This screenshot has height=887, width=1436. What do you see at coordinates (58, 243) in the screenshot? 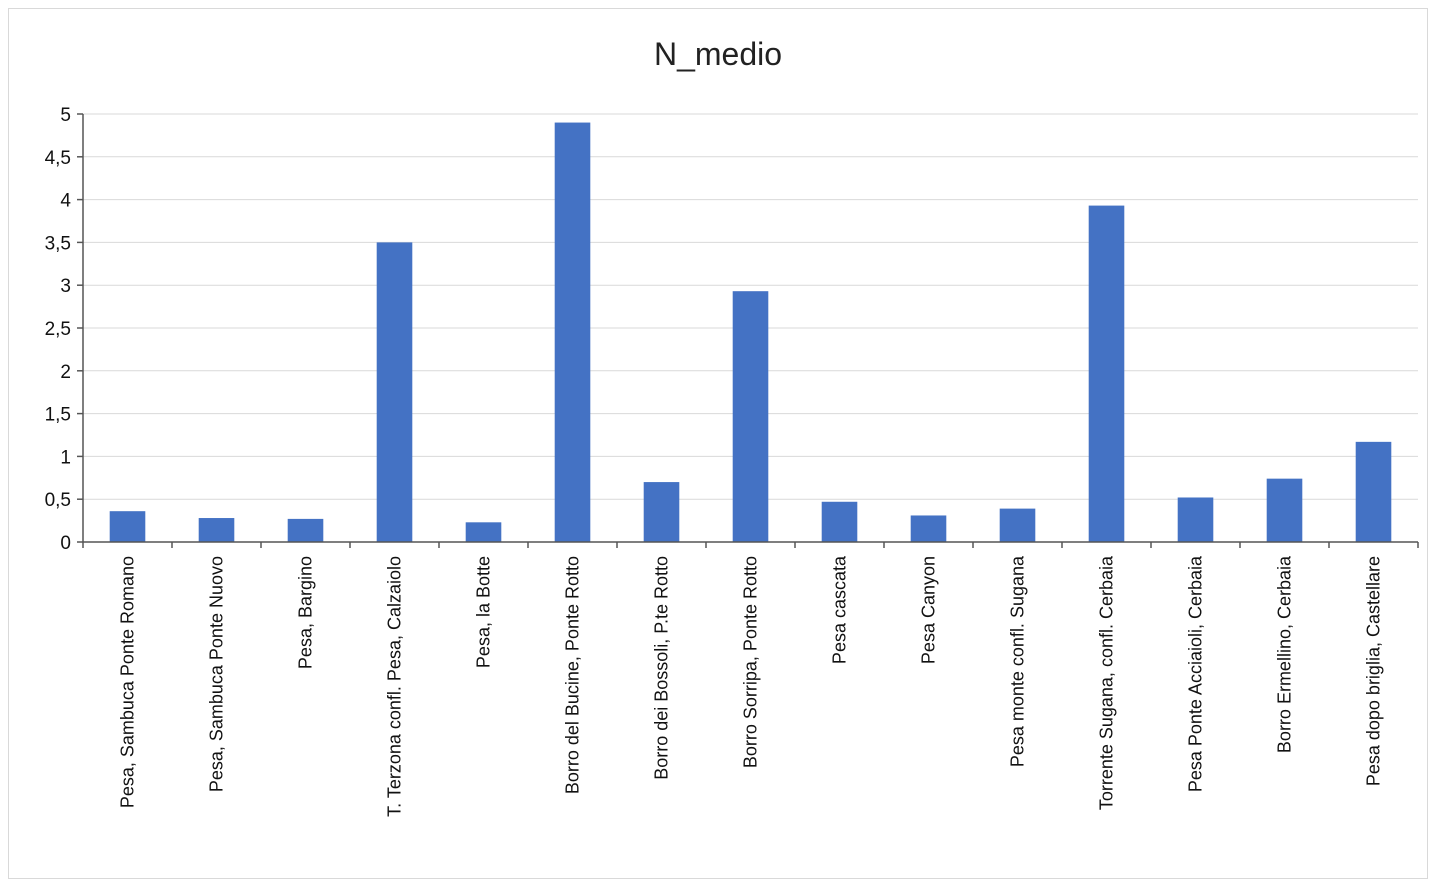
I see `y-tick-label: 3,5` at bounding box center [58, 243].